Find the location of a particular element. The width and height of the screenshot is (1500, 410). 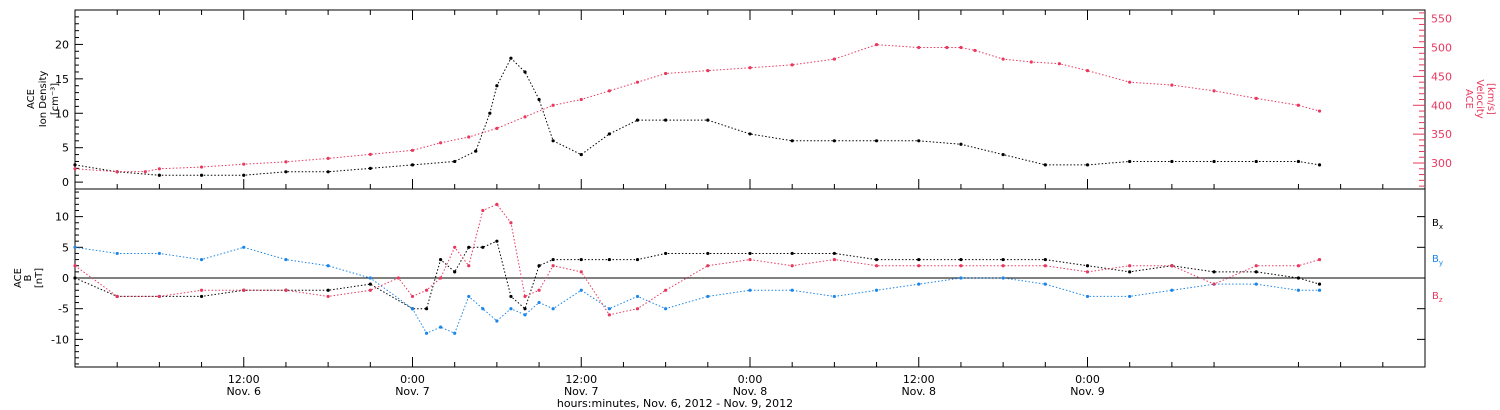

top-right-tick-label: 400 is located at coordinates (1441, 105).